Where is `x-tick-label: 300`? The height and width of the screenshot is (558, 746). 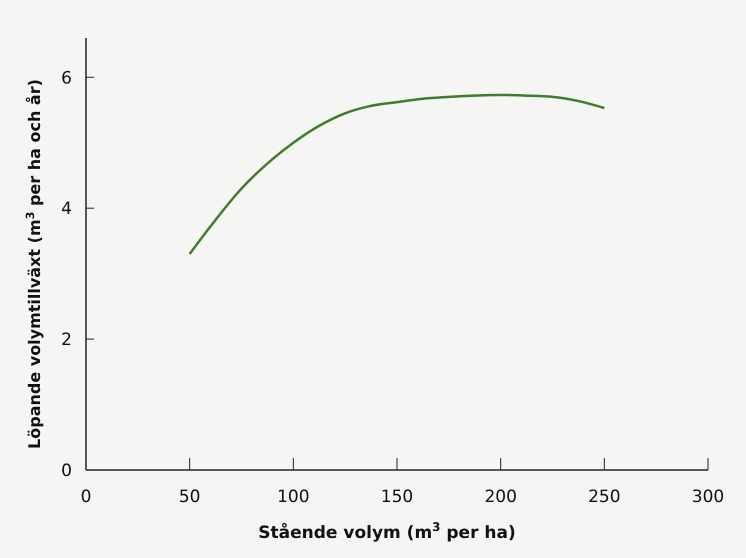 x-tick-label: 300 is located at coordinates (708, 497).